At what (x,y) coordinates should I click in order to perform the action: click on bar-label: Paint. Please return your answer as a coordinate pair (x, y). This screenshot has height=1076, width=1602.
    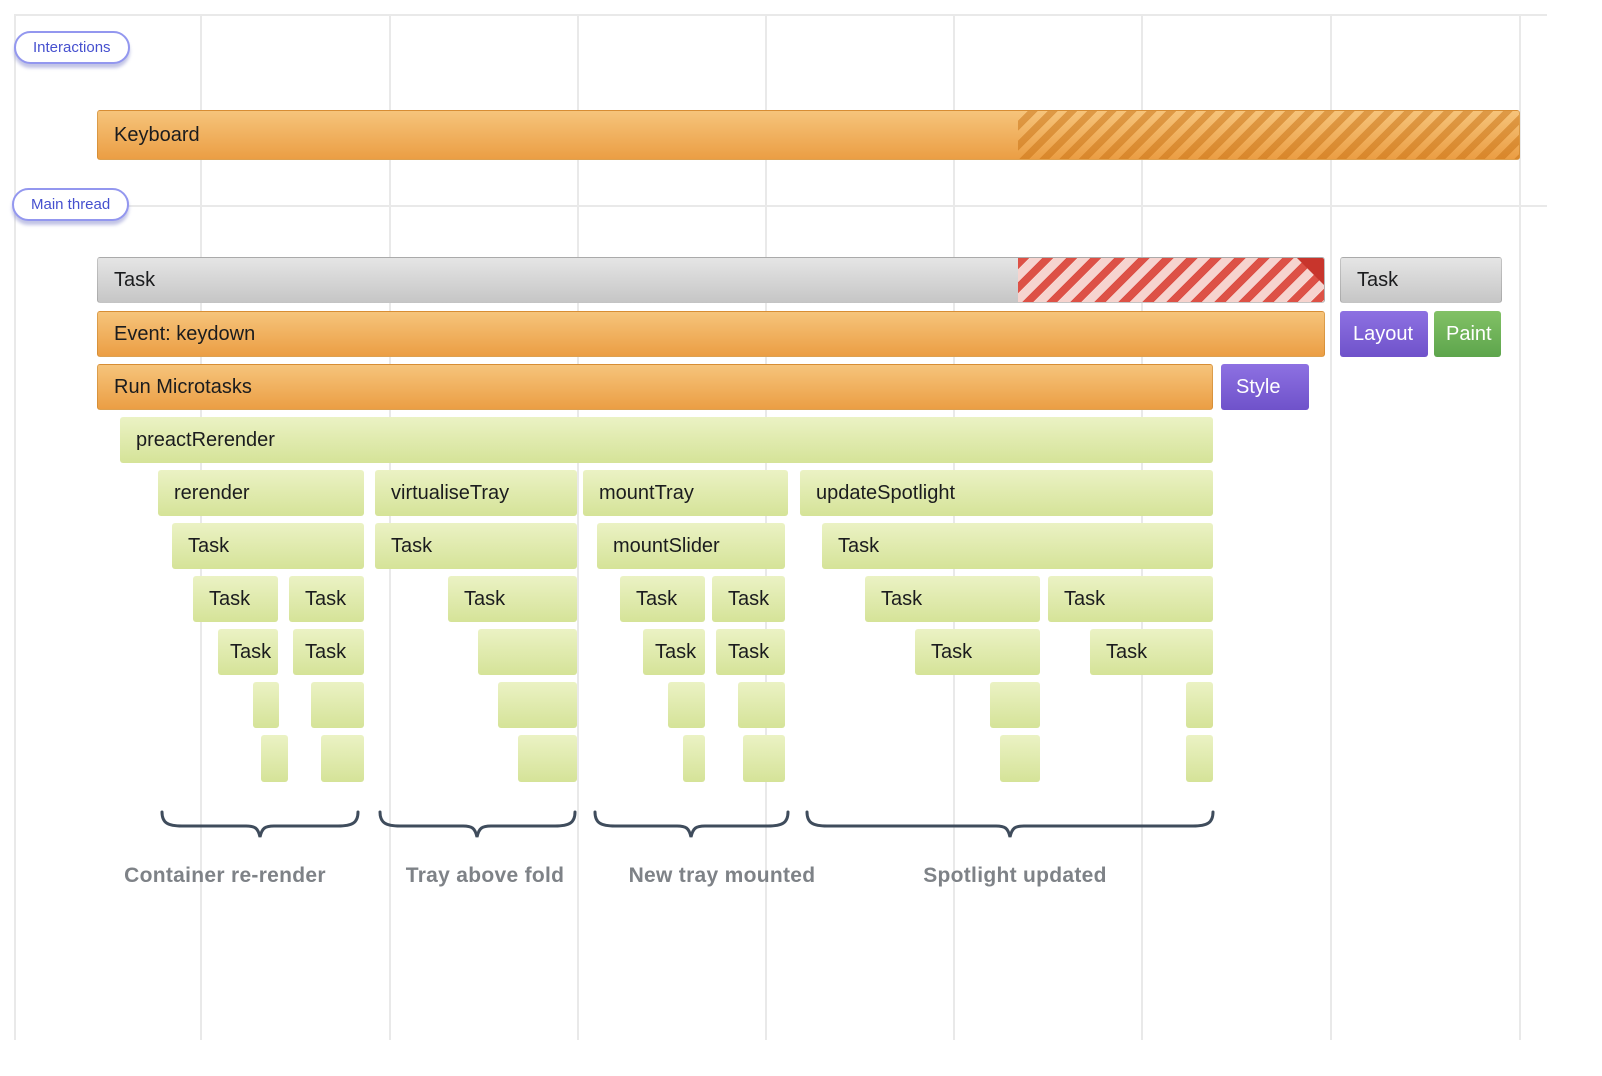
    Looking at the image, I should click on (1469, 333).